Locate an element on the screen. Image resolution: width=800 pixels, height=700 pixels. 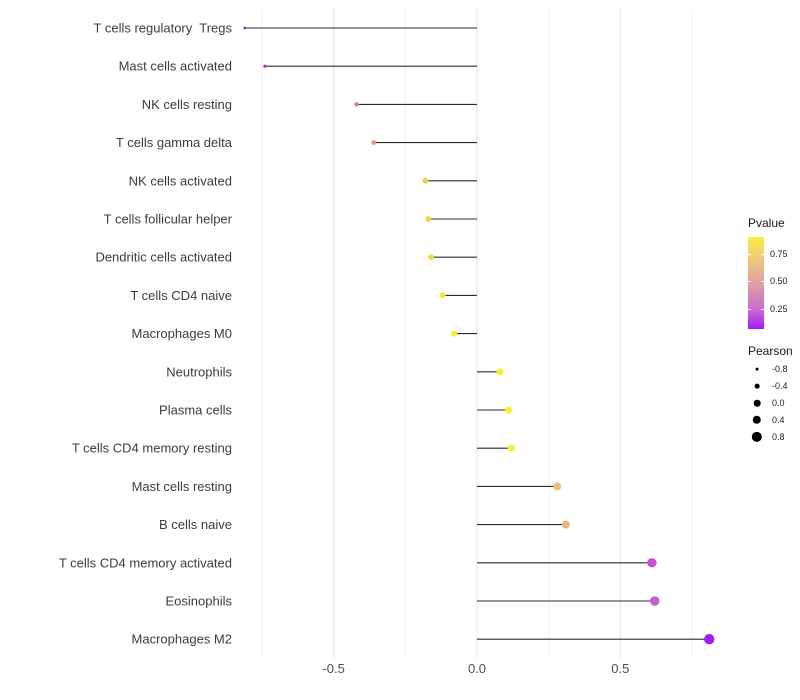
category-label: Plasma cells is located at coordinates (195, 410).